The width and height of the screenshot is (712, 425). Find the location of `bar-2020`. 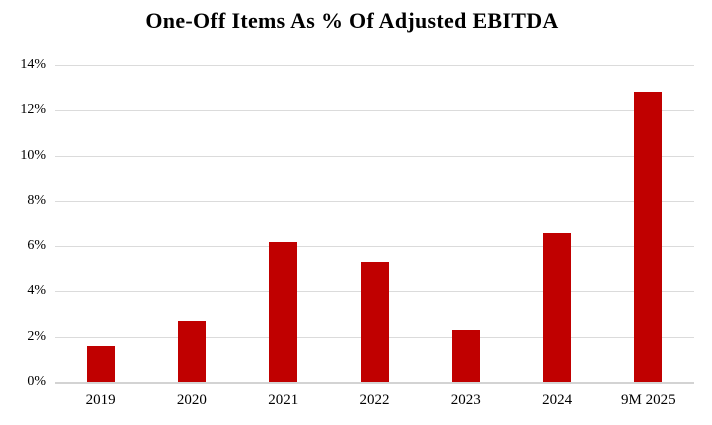

bar-2020 is located at coordinates (191, 351).